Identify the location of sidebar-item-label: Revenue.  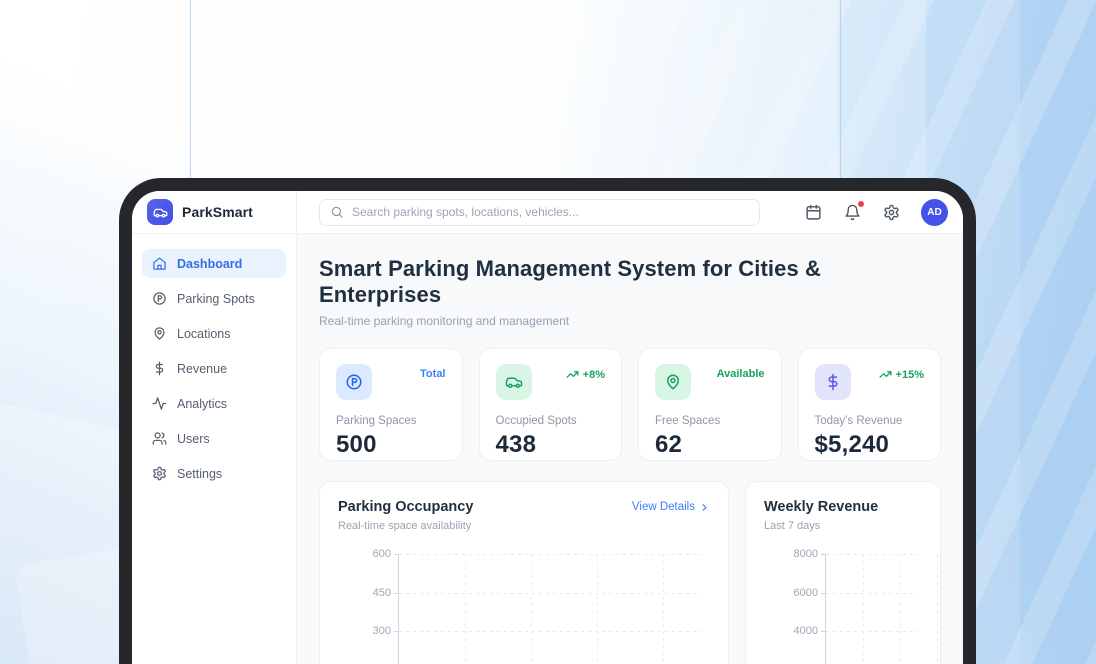
(202, 368).